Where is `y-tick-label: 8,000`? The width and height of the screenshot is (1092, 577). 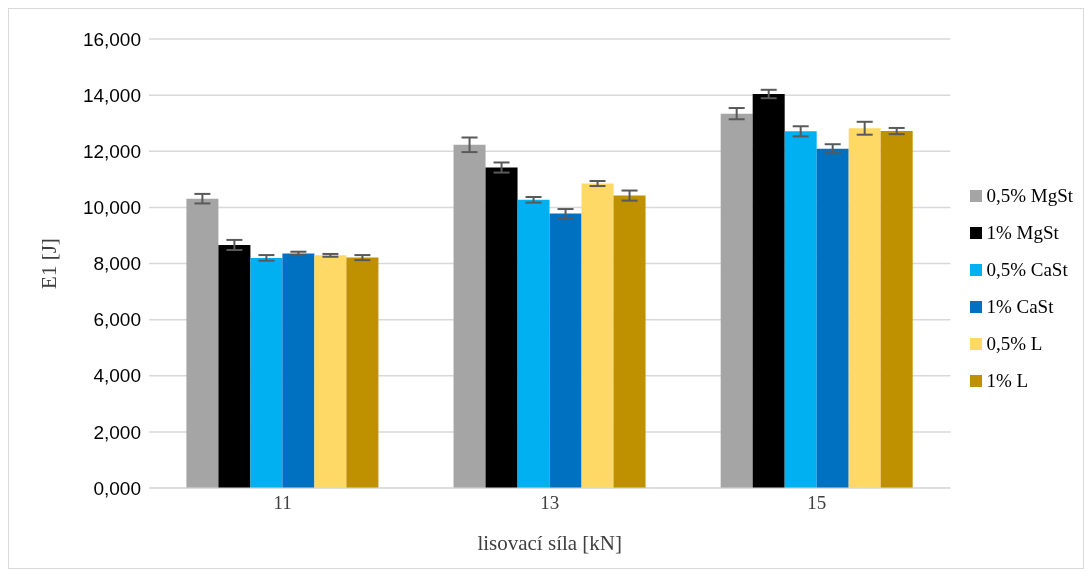
y-tick-label: 8,000 is located at coordinates (117, 264).